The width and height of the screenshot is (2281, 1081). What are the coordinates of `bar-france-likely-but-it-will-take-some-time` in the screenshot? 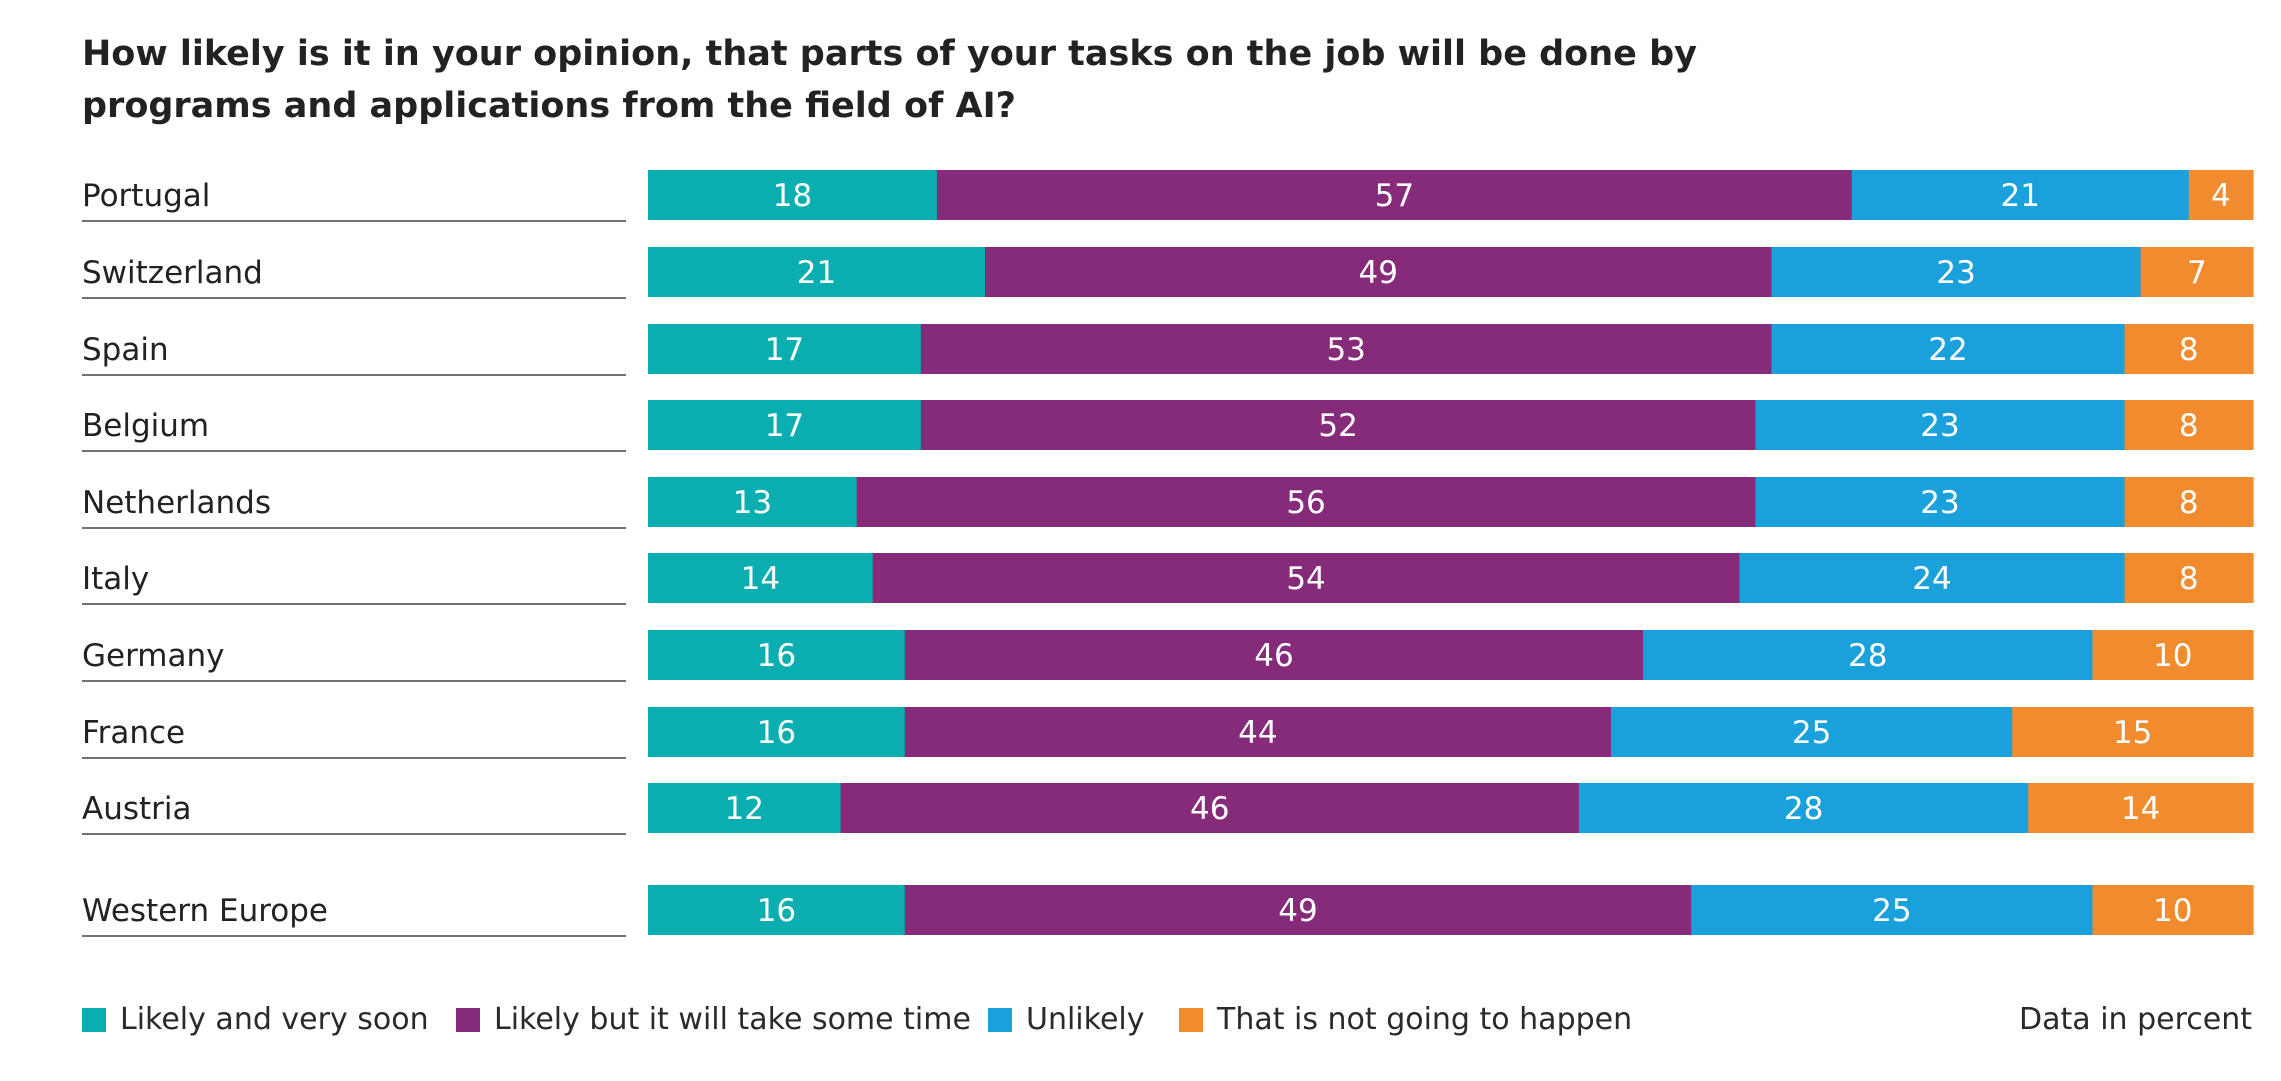 It's located at (1258, 732).